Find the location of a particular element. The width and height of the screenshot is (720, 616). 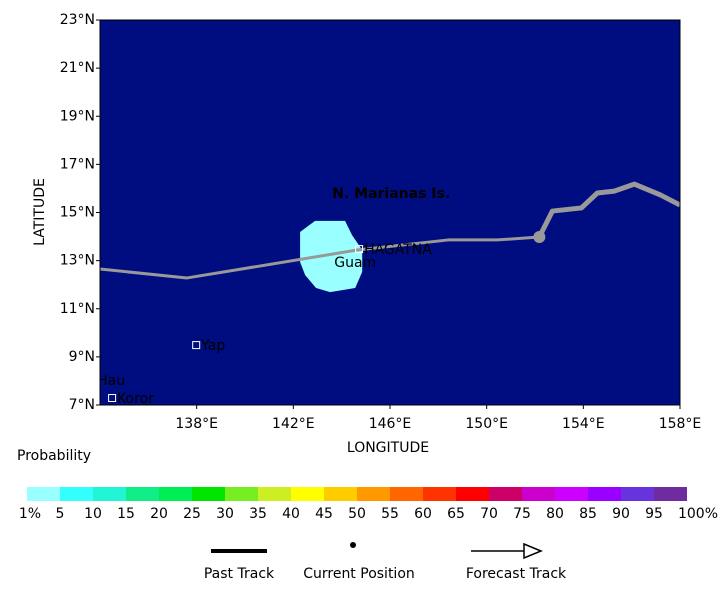

x-tick-label: 142°E is located at coordinates (293, 424).